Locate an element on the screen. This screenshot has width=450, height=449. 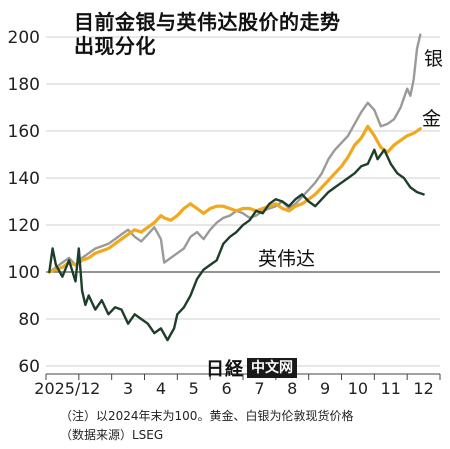
chart-title-line-1: 目前金银与英伟达股价的走势 is located at coordinates (207, 22).